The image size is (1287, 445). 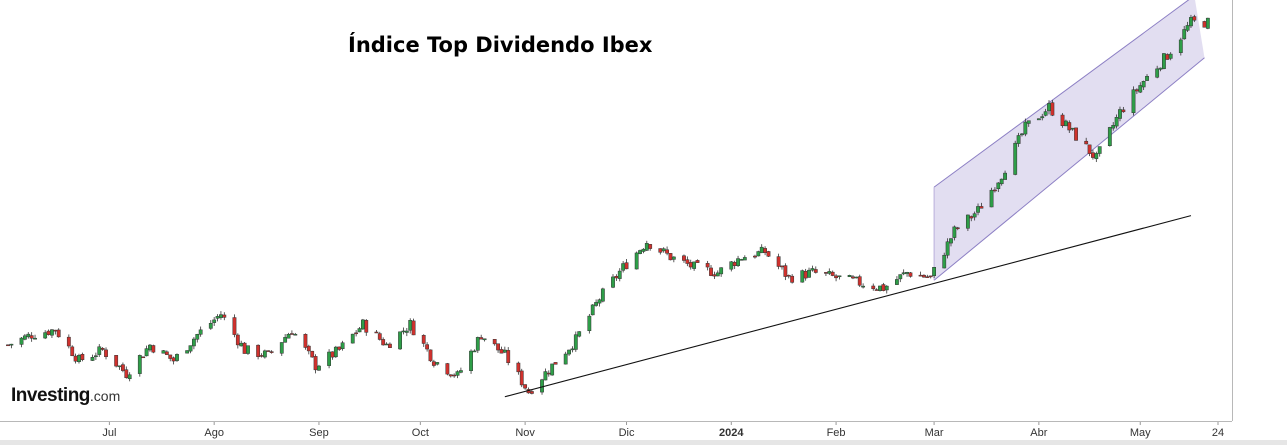 I want to click on chart-title: Índice Top Dividendo Ibex, so click(x=500, y=45).